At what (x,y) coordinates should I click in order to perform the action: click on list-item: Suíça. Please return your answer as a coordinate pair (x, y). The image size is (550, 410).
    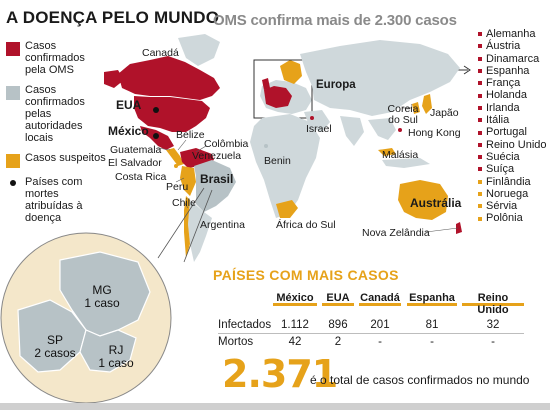
    Looking at the image, I should click on (512, 169).